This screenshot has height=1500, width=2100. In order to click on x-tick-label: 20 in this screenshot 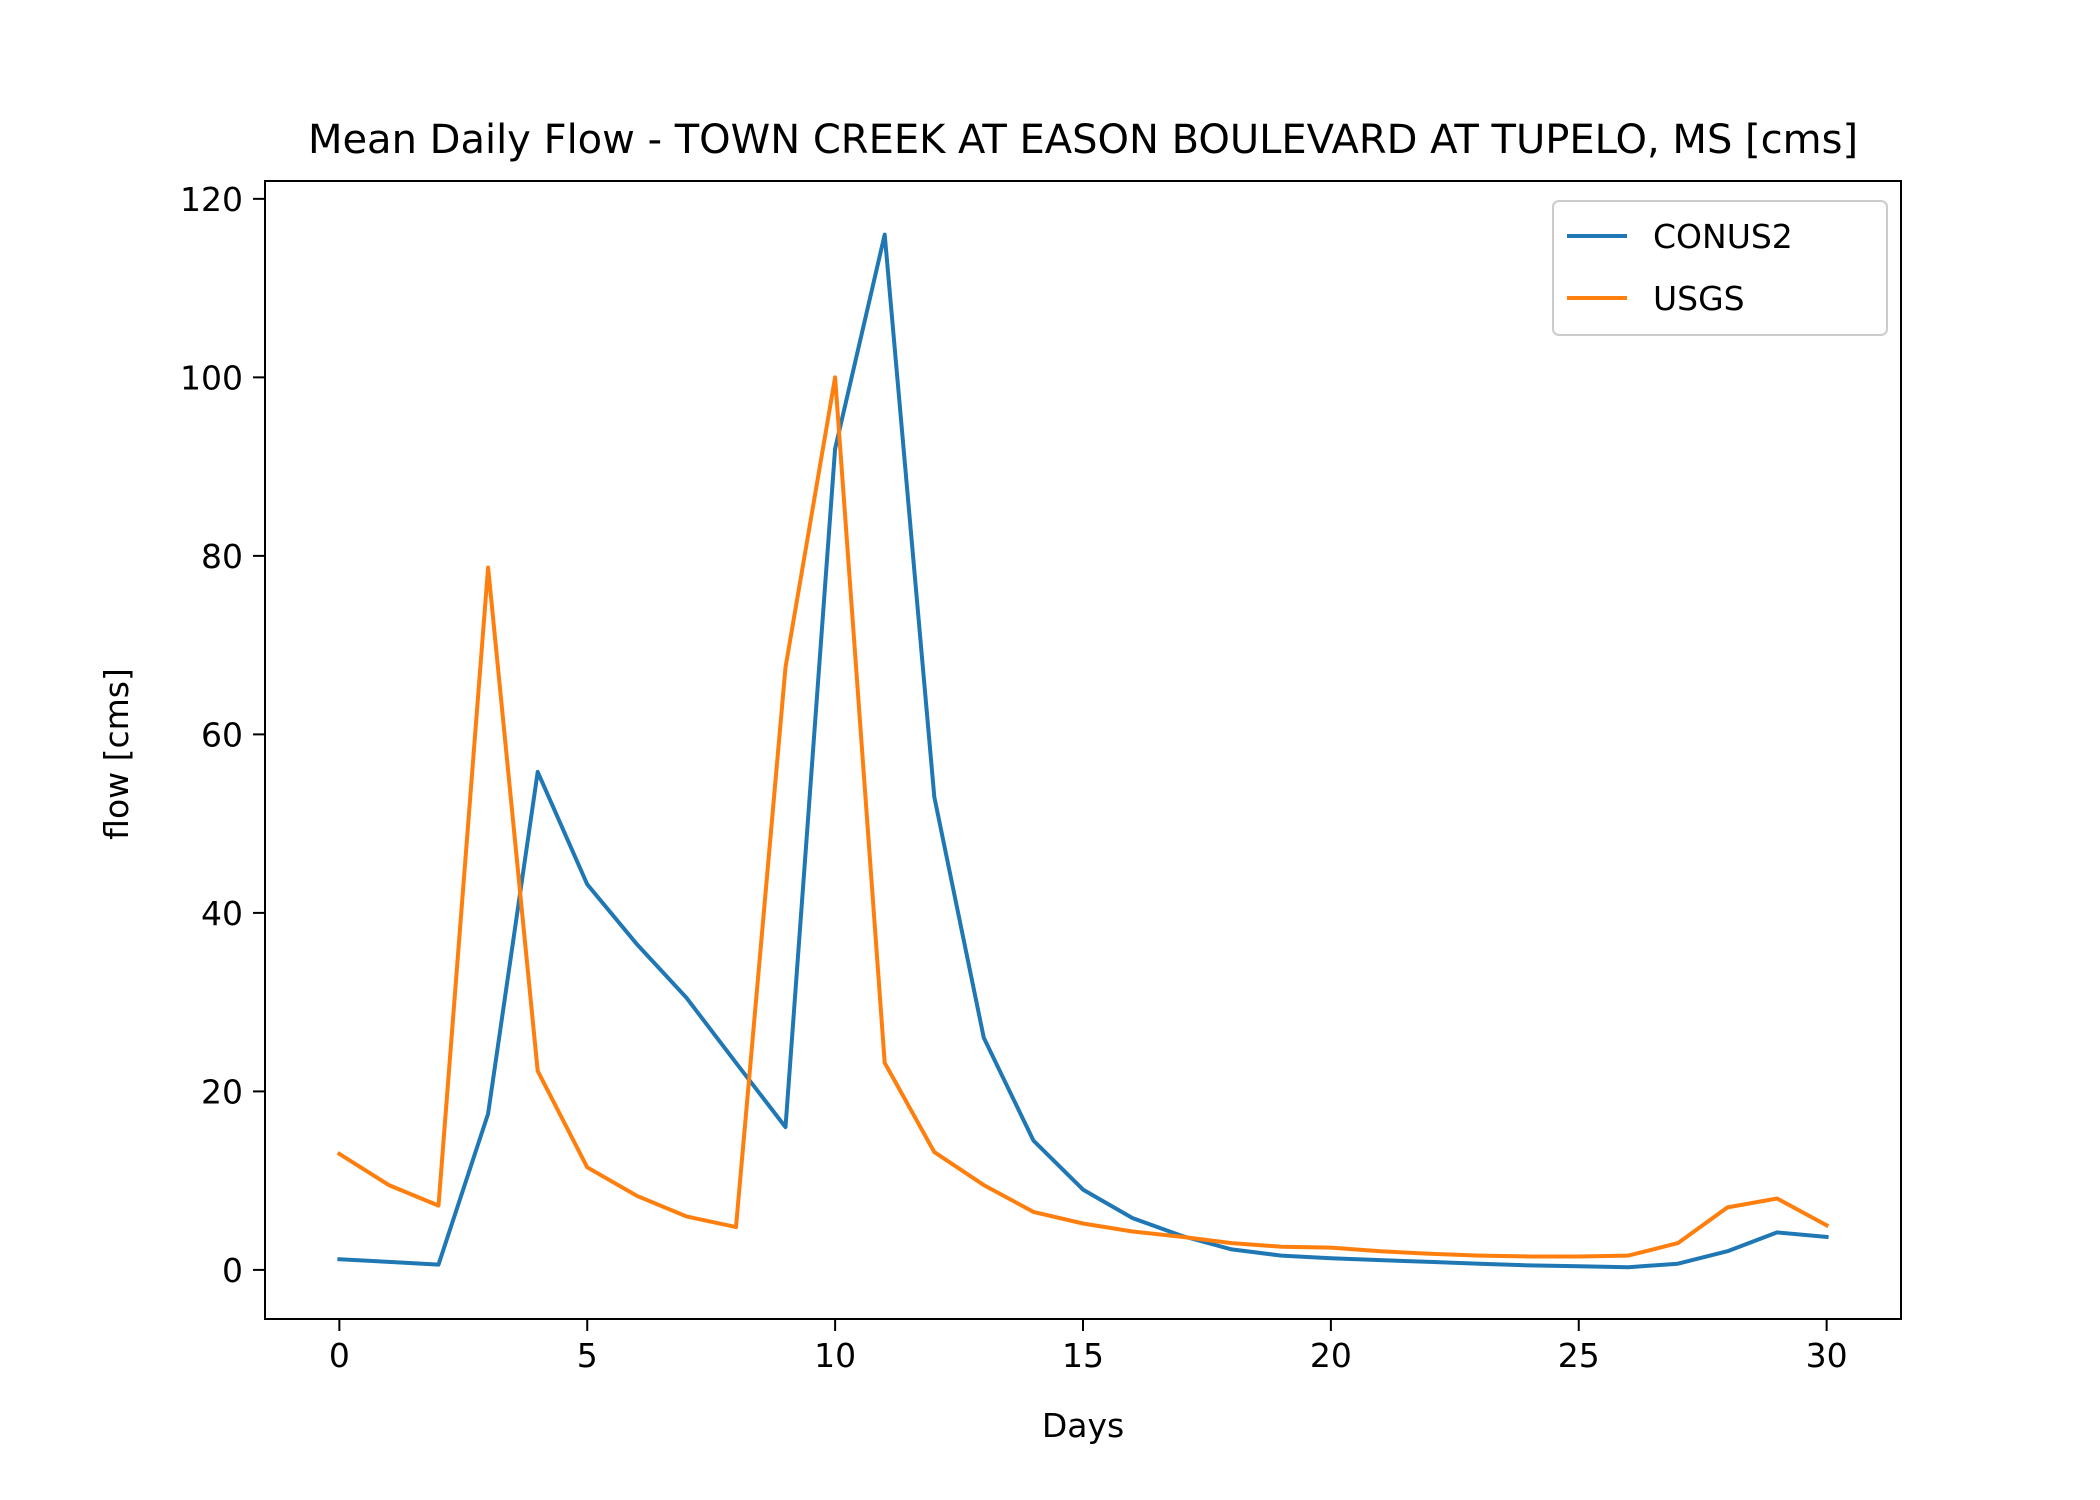, I will do `click(1331, 1355)`.